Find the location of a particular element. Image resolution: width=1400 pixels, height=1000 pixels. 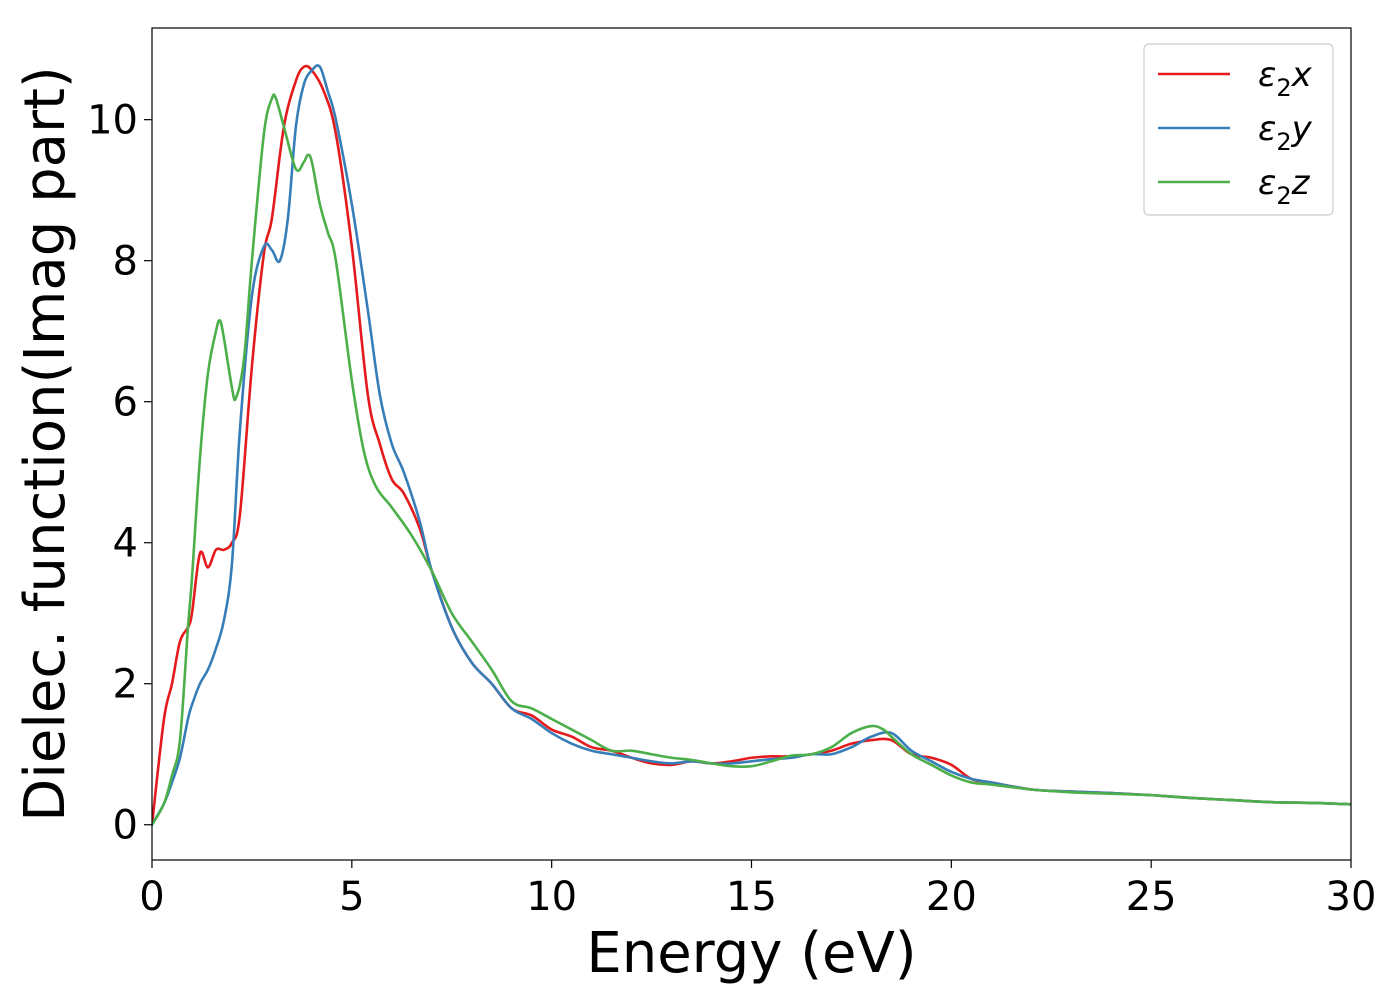

x-axis-ticks: 0 5 10 15 20 25 30 is located at coordinates (757, 890).